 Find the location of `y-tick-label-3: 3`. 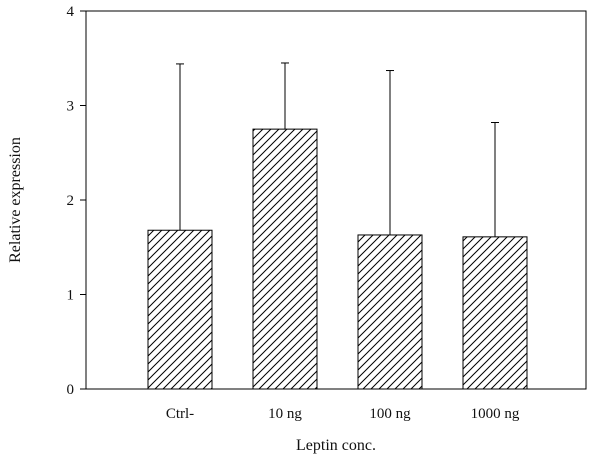

y-tick-label-3: 3 is located at coordinates (71, 107).